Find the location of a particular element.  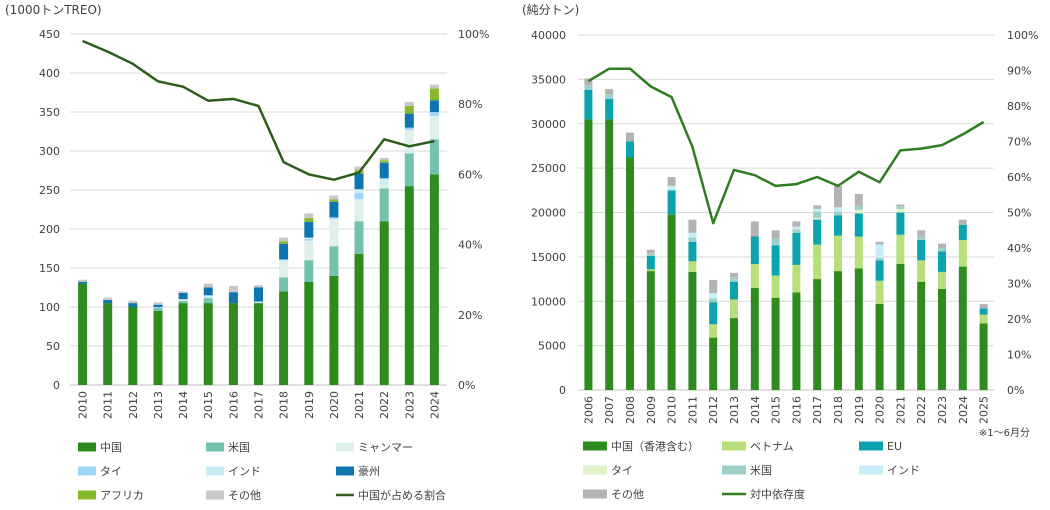

right-chart-note: ※1～6月分 is located at coordinates (1004, 433).